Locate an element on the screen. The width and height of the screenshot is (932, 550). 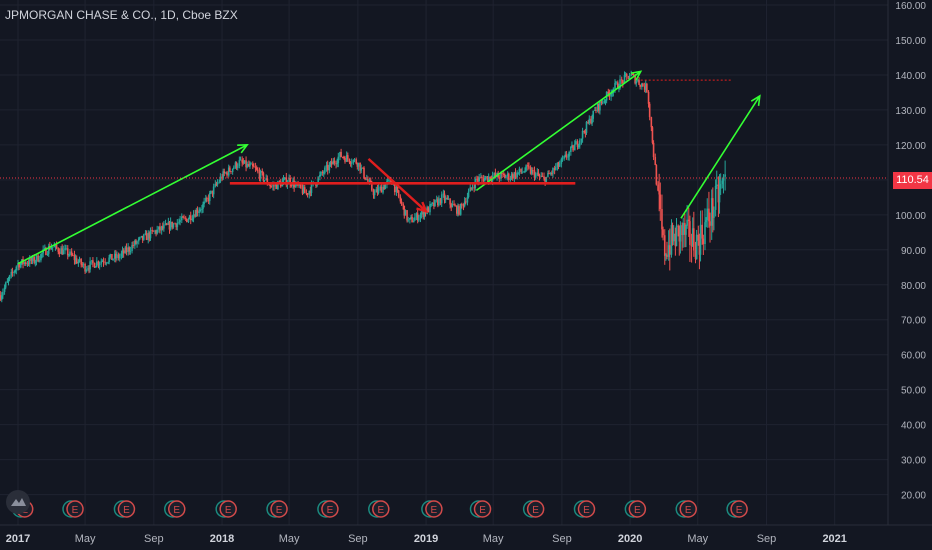
x-tick-label: 2019 is located at coordinates (426, 539).